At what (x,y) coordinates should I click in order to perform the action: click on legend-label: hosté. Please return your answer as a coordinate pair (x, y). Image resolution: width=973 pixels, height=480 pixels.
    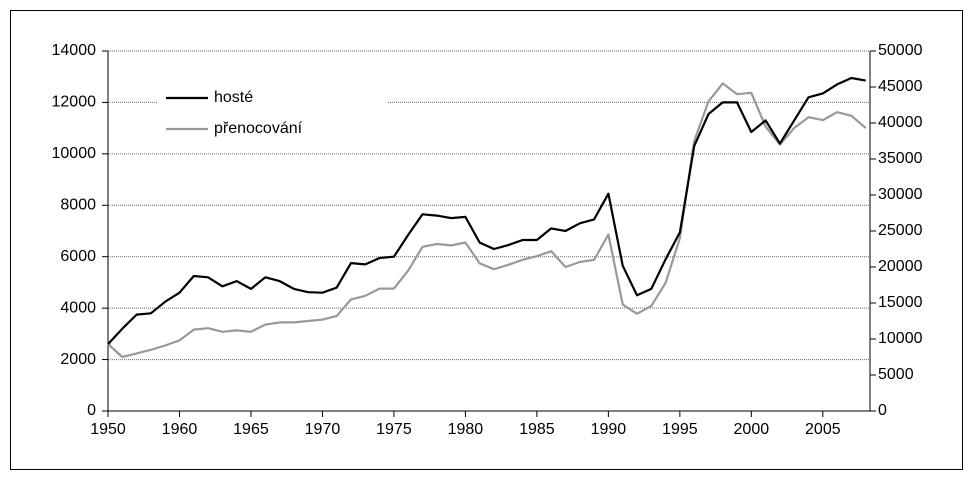
    Looking at the image, I should click on (233, 97).